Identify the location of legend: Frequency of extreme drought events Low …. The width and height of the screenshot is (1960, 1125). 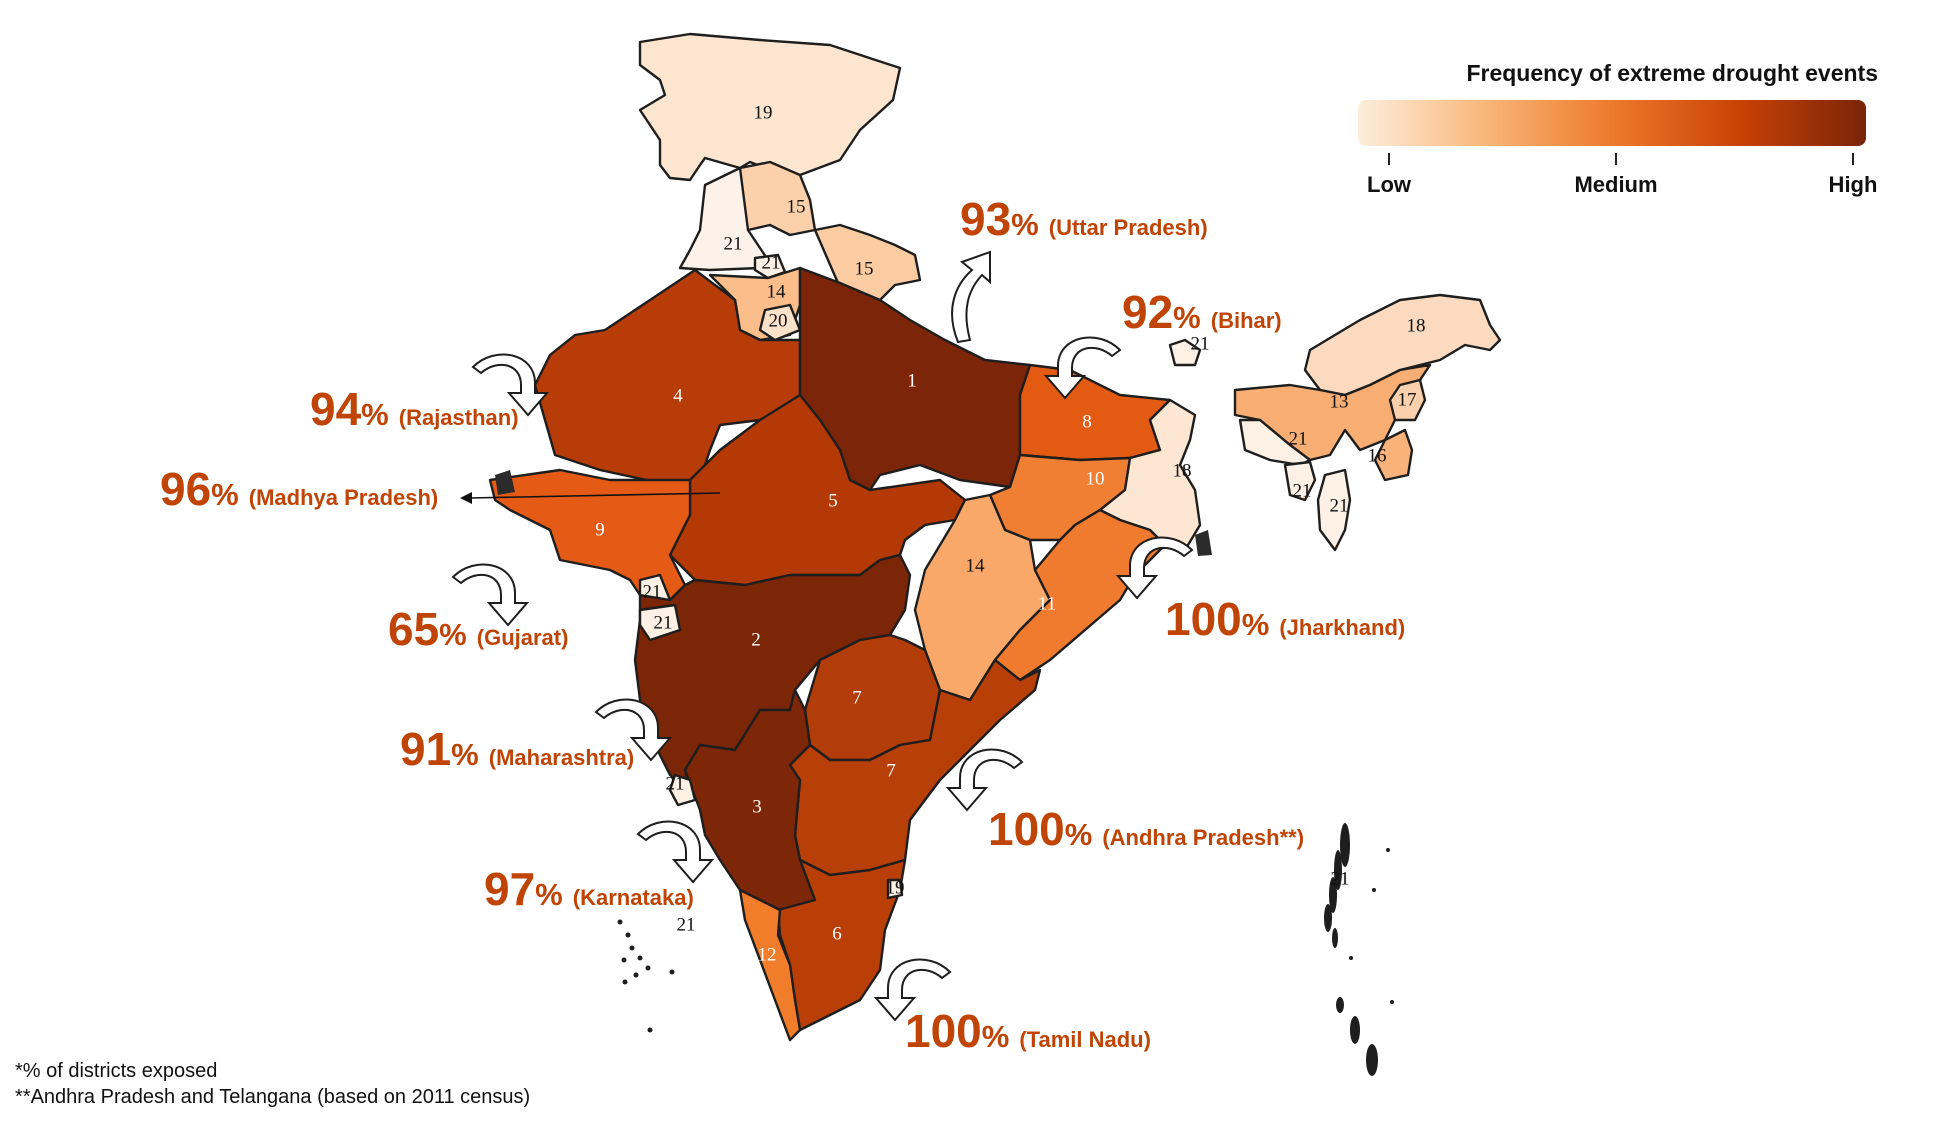
(1628, 131).